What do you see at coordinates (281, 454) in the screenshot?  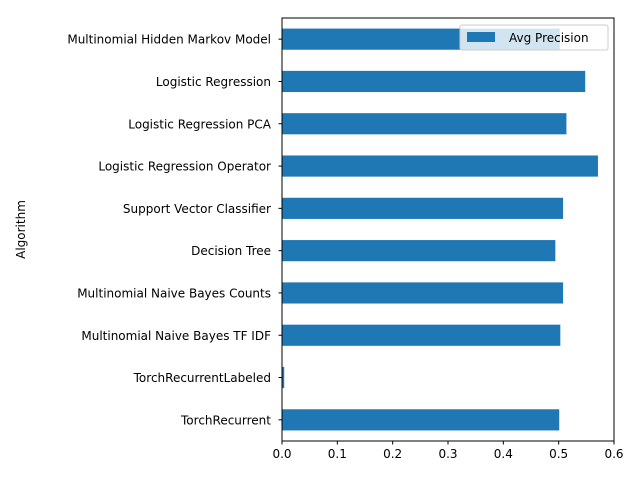 I see `x-tick-label: 0.0` at bounding box center [281, 454].